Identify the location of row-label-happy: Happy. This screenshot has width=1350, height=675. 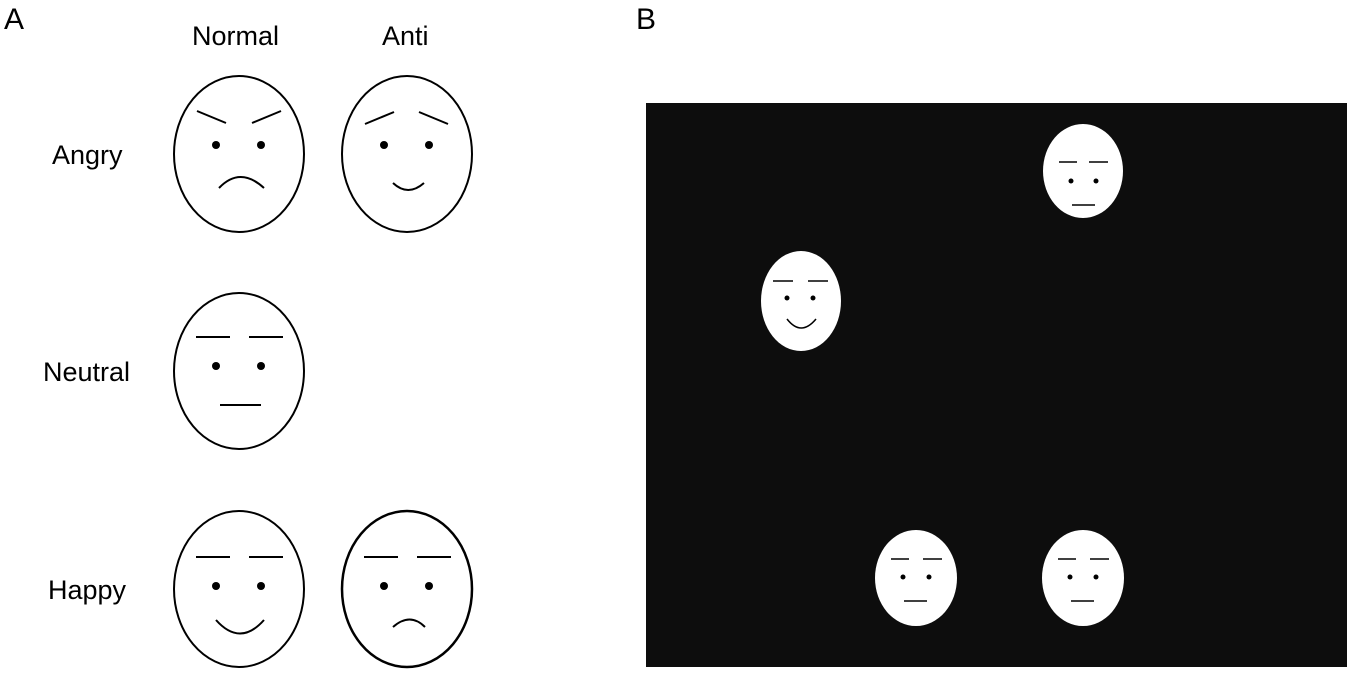
(87, 590).